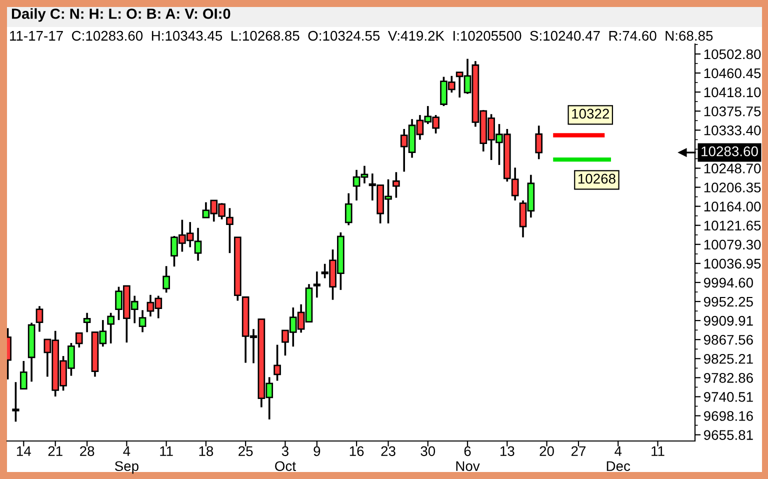  Describe the element at coordinates (121, 15) in the screenshot. I see `chart-title: Daily C: N: H: L: O: B: A: V: OI:0` at that location.